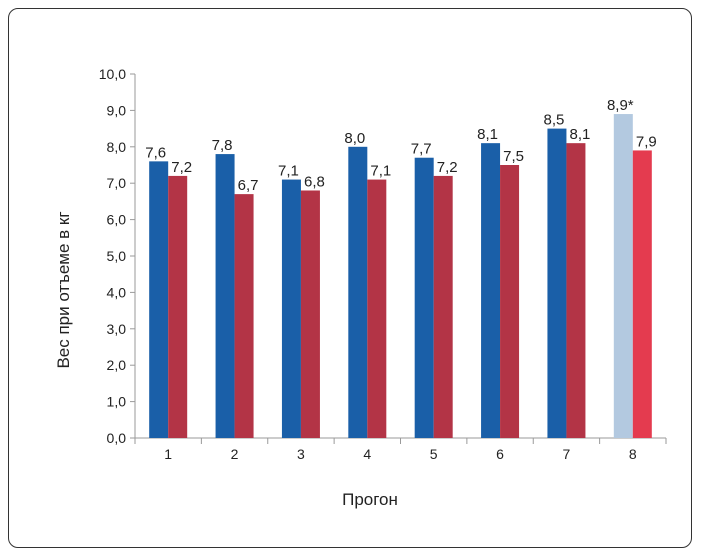 The height and width of the screenshot is (559, 702). What do you see at coordinates (117, 183) in the screenshot?
I see `y-tick-label: 7,0` at bounding box center [117, 183].